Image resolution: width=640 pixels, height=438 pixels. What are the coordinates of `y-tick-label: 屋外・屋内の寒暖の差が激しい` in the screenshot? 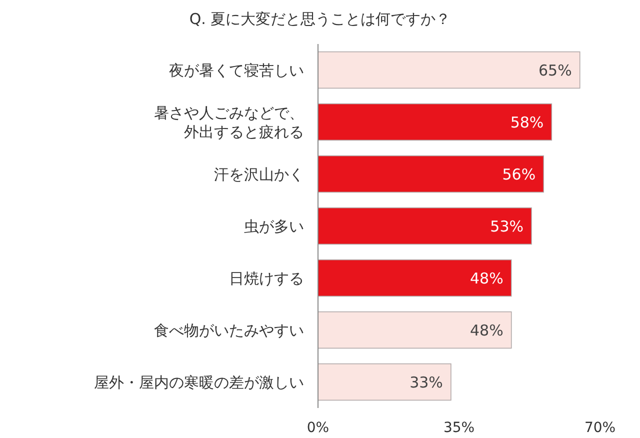 It's located at (199, 382).